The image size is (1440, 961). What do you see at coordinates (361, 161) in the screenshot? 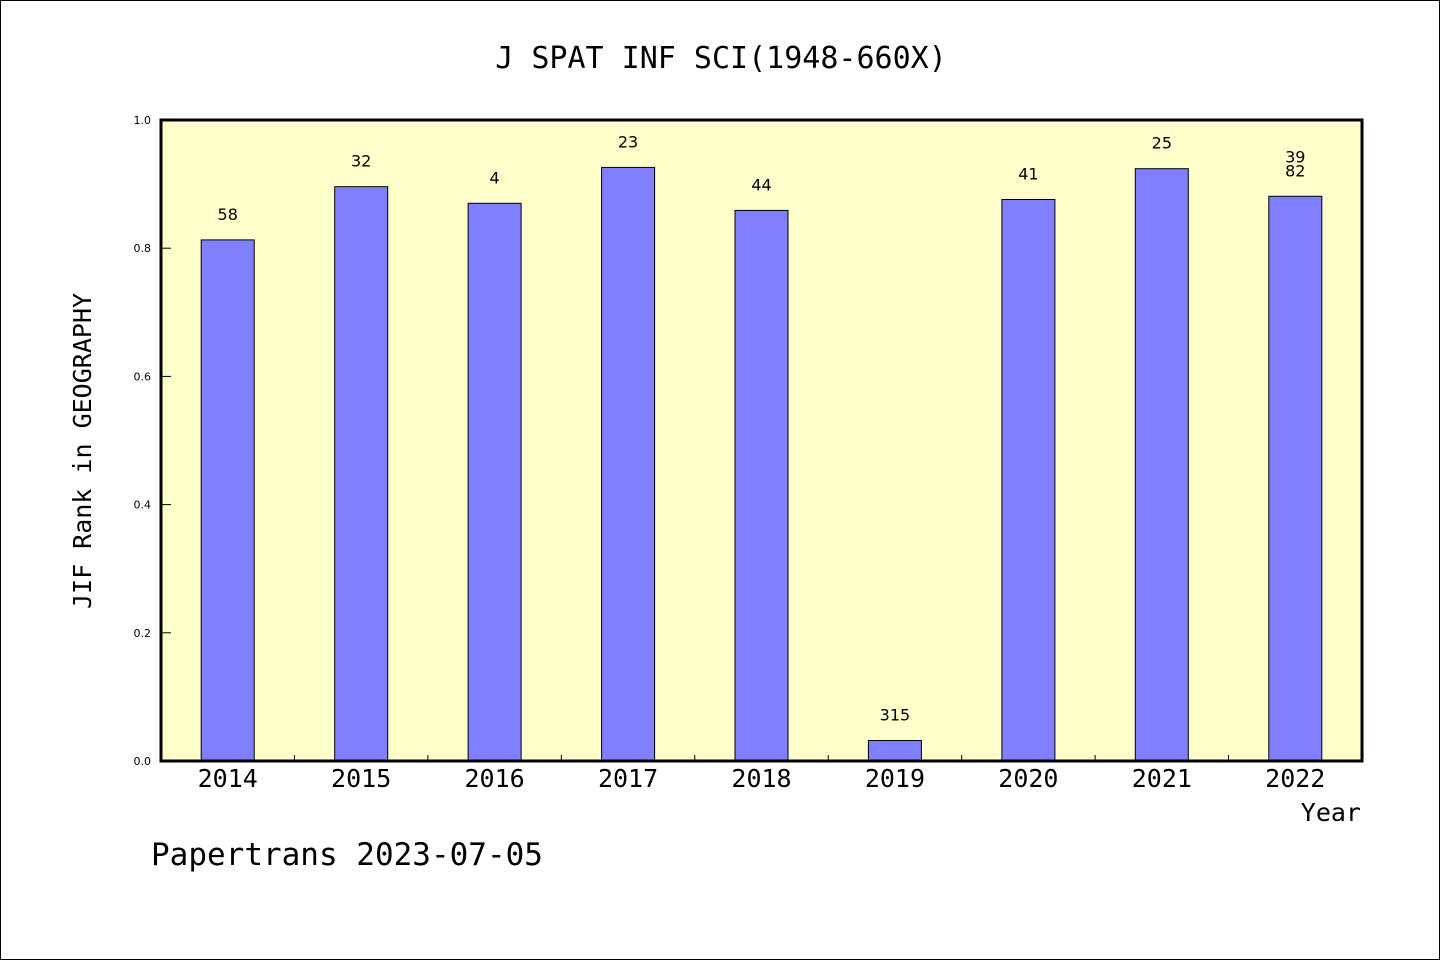
I see `data-label-2015: 32` at bounding box center [361, 161].